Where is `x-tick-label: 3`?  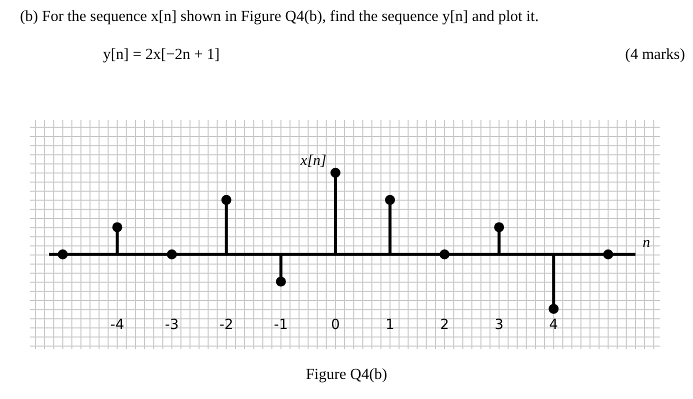 x-tick-label: 3 is located at coordinates (499, 324).